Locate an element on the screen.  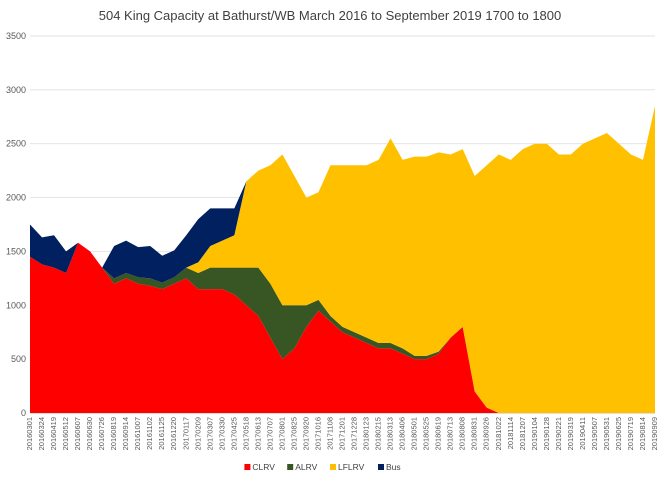
x-tick-label: 20180313 is located at coordinates (390, 433).